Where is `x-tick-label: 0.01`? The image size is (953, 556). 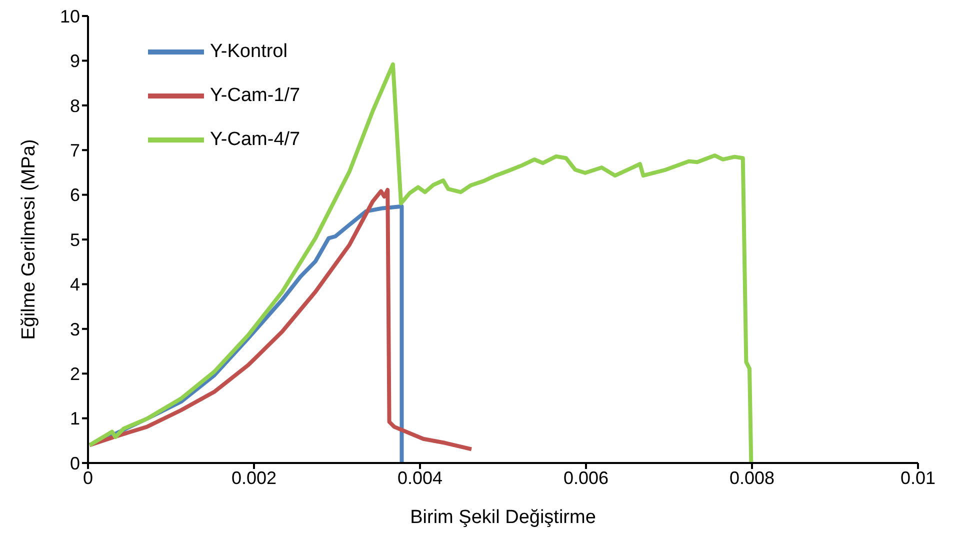 x-tick-label: 0.01 is located at coordinates (918, 478).